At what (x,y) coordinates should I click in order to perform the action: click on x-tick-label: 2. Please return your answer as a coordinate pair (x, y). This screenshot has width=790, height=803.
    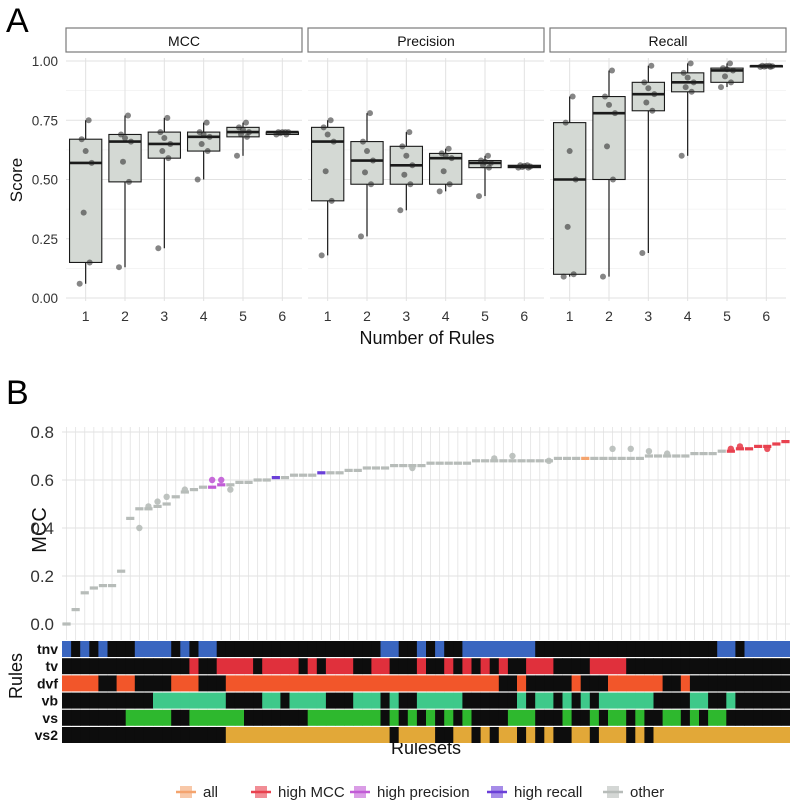
    Looking at the image, I should click on (609, 316).